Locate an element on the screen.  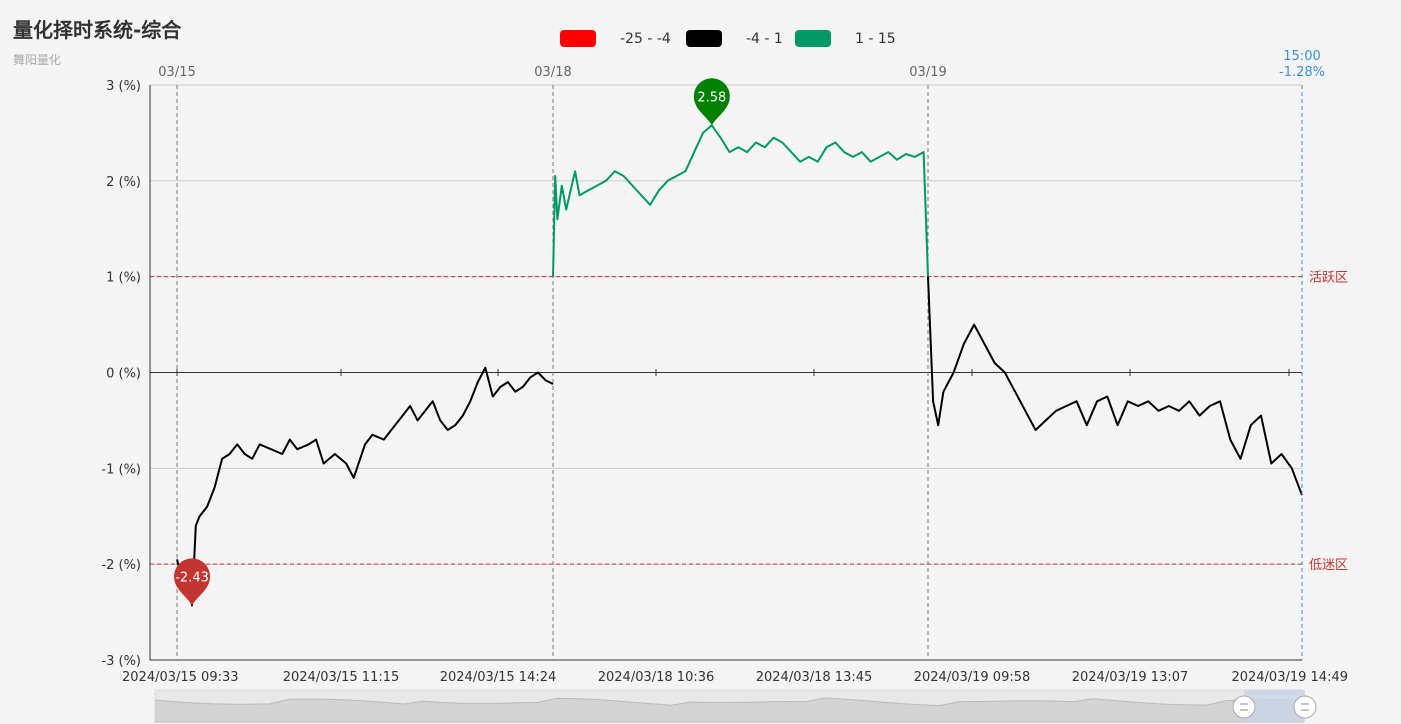
min-pin-shape is located at coordinates (192, 582).